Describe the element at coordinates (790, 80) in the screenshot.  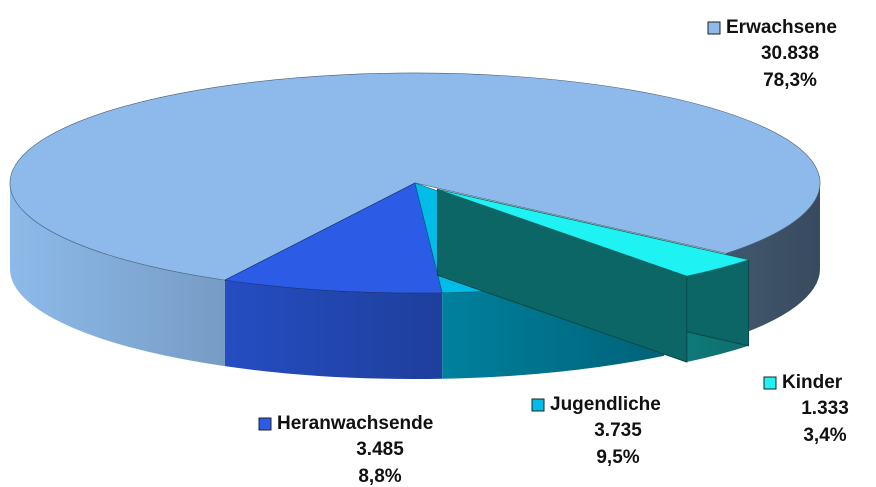
I see `share-label: 78,3%` at that location.